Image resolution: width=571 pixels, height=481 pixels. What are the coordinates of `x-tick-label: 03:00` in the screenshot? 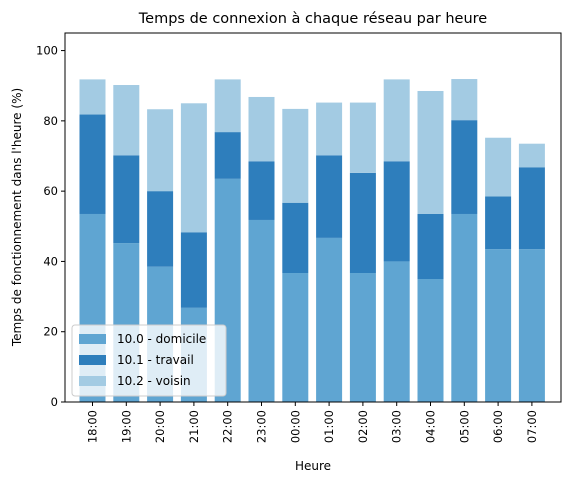 It's located at (397, 426).